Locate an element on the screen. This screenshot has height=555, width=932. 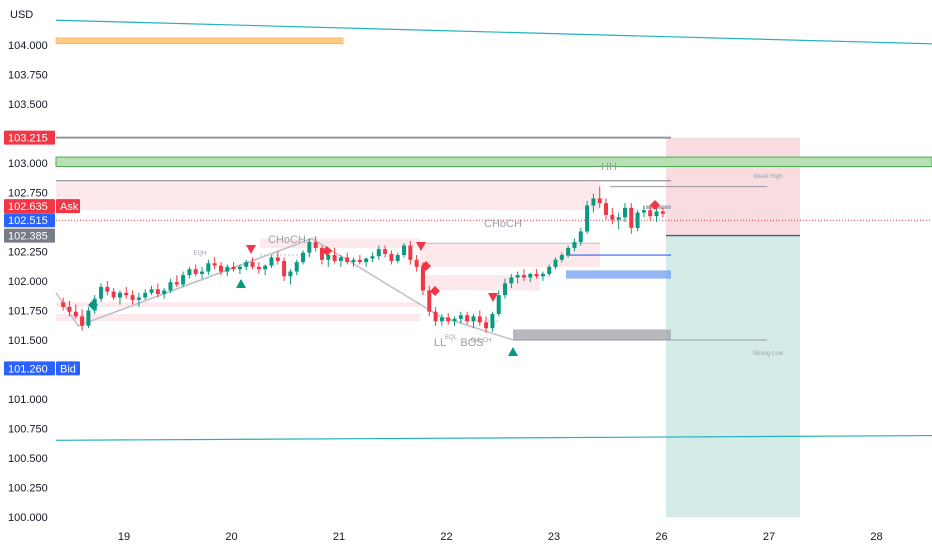
y-tick-label-12: 100.250 is located at coordinates (28, 489).